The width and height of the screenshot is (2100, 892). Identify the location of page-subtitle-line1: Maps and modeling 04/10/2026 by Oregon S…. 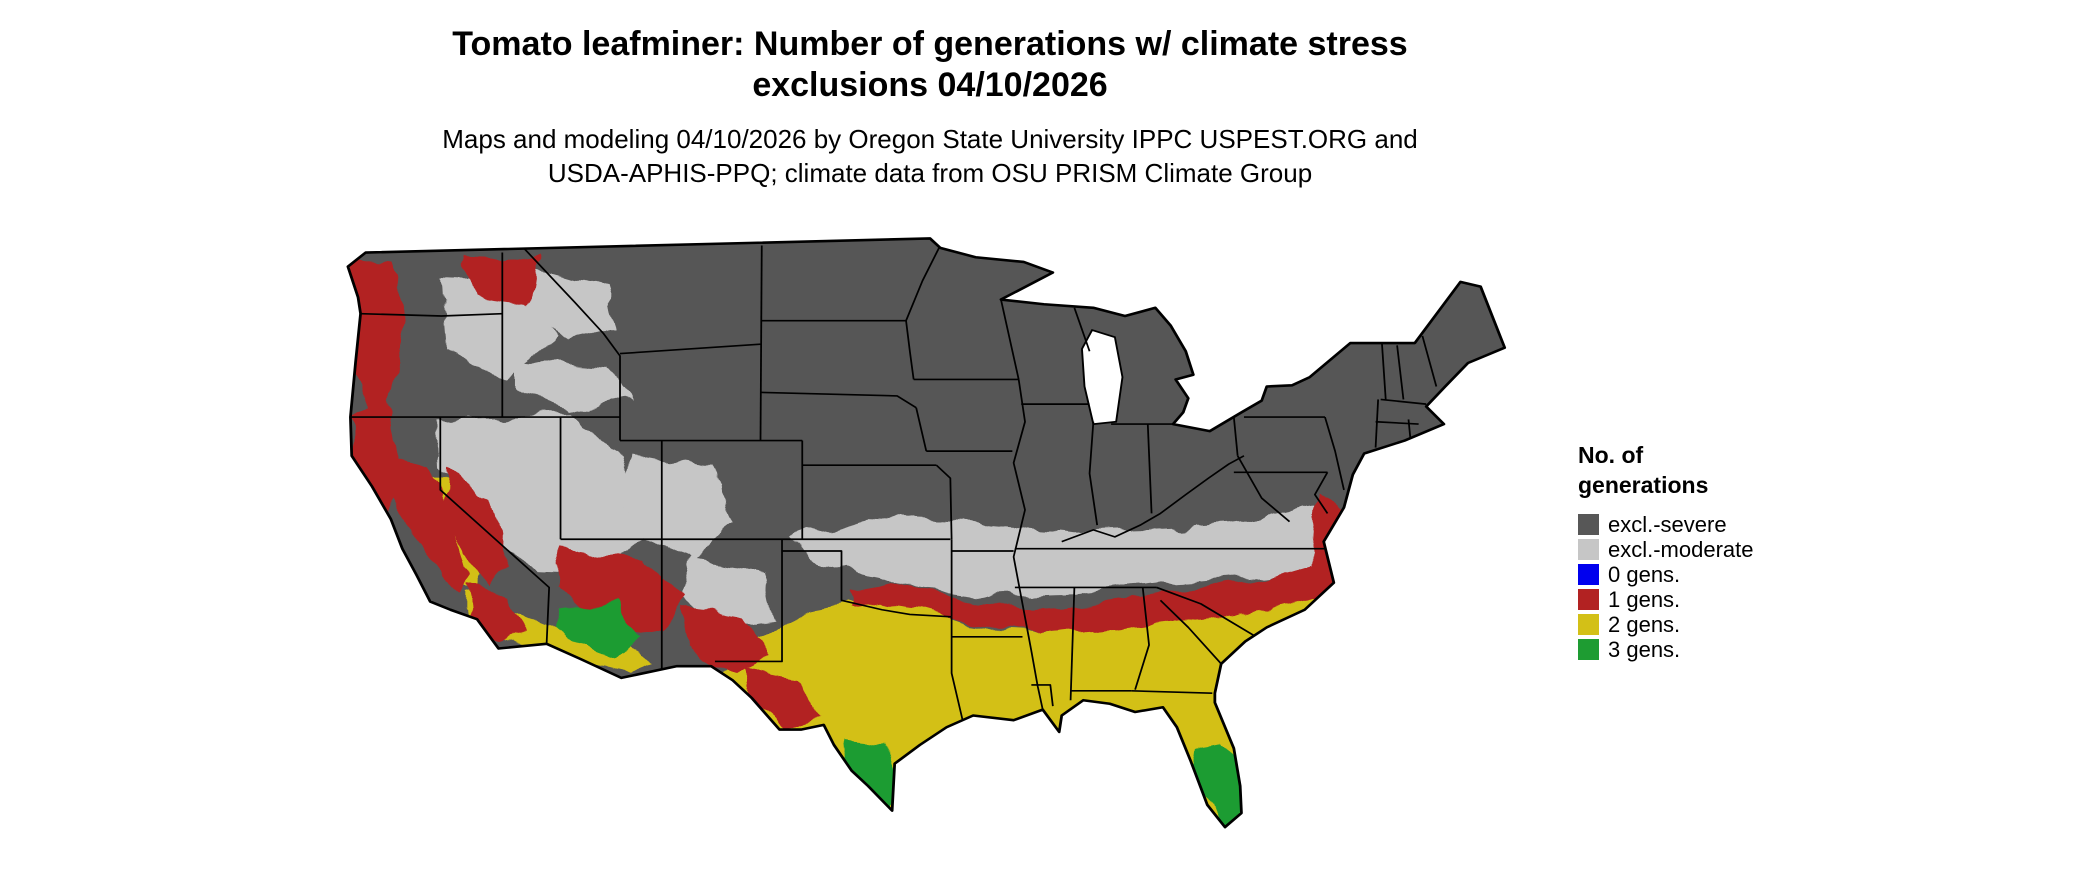
(930, 139).